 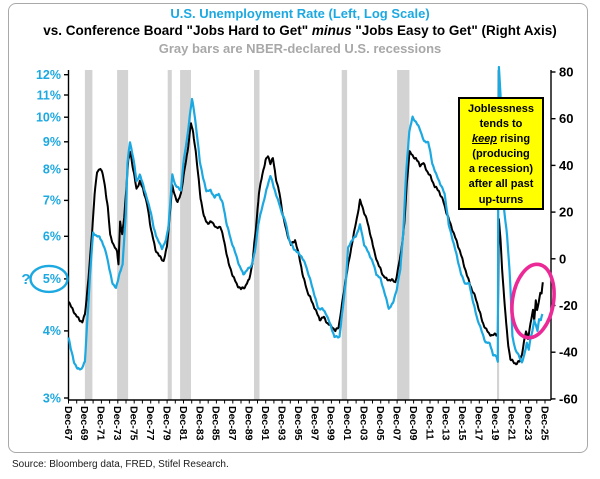 What do you see at coordinates (25, 279) in the screenshot?
I see `question-mark: ?` at bounding box center [25, 279].